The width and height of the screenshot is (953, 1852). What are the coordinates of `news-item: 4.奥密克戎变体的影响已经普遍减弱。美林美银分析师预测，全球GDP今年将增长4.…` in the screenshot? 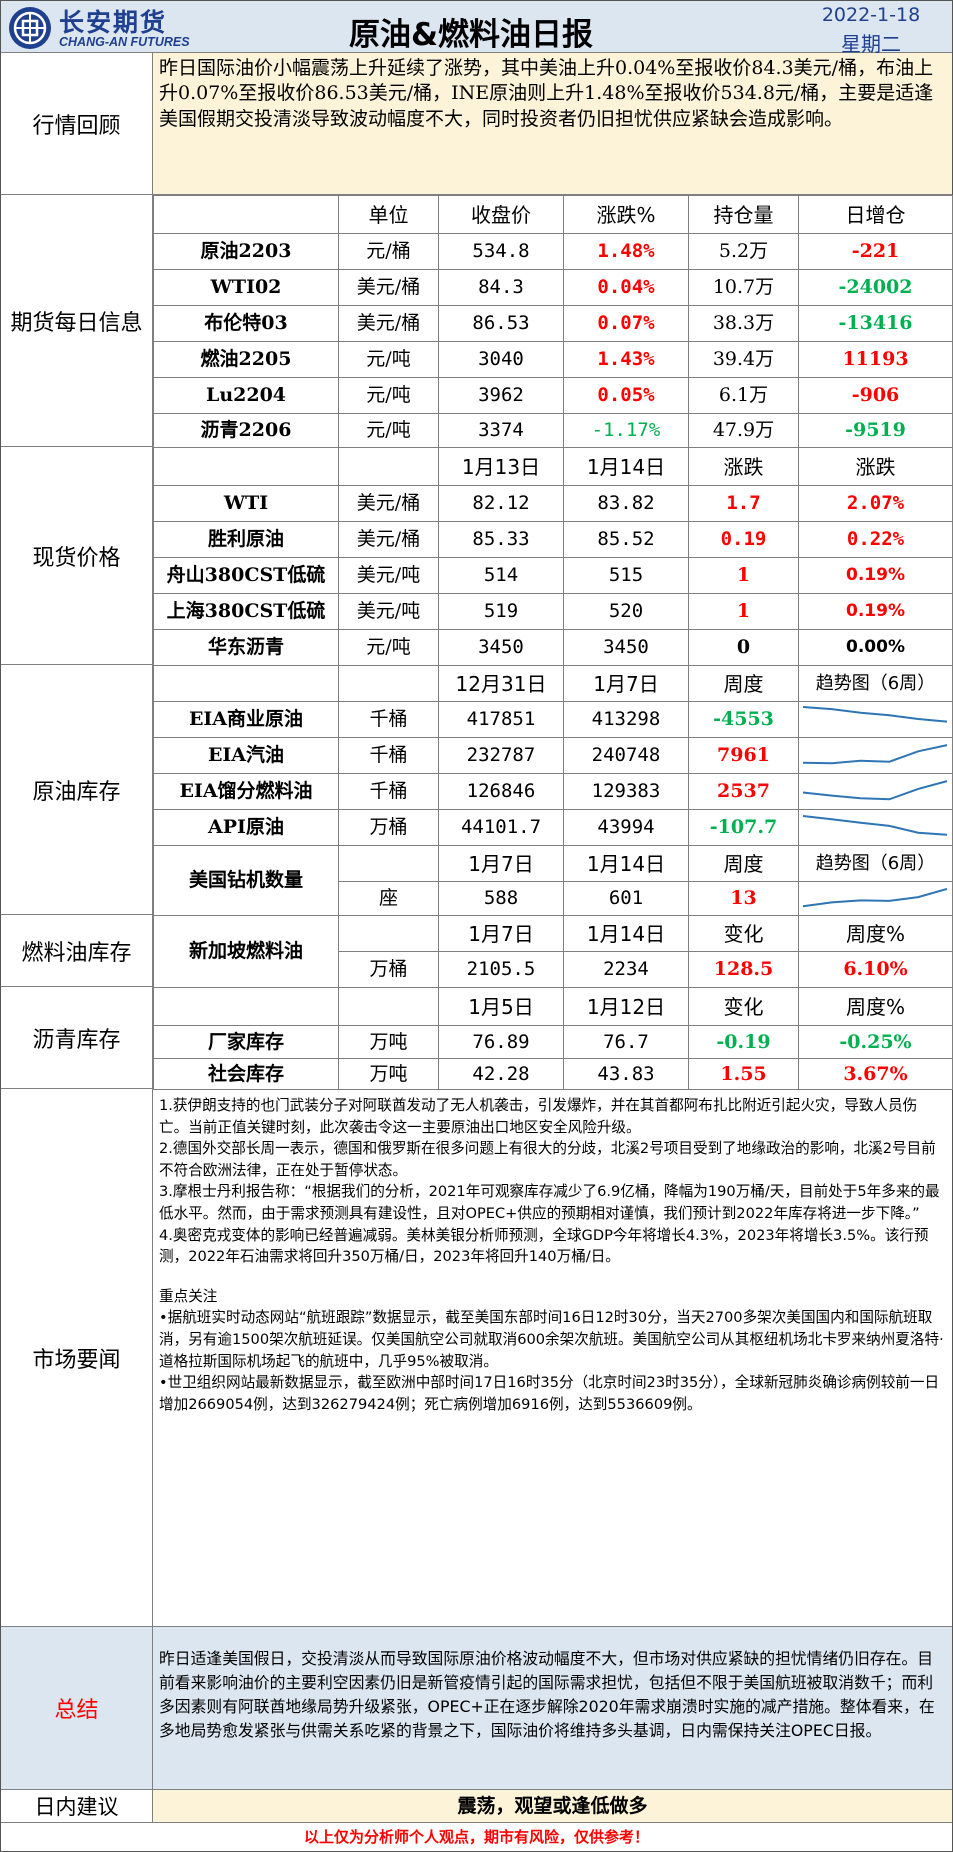 It's located at (544, 1246).